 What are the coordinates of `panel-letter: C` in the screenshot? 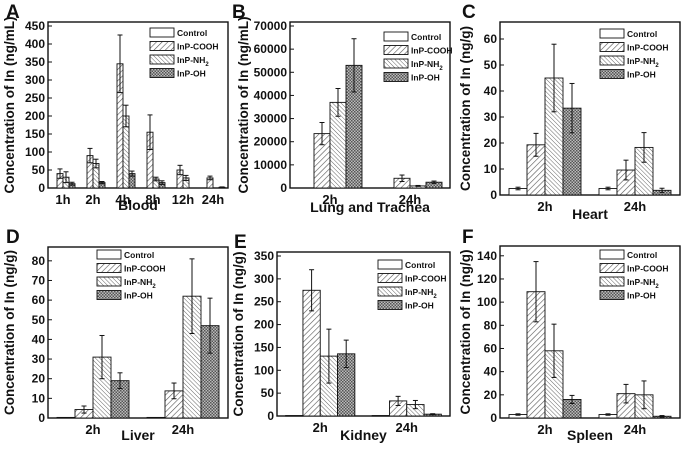 It's located at (469, 12).